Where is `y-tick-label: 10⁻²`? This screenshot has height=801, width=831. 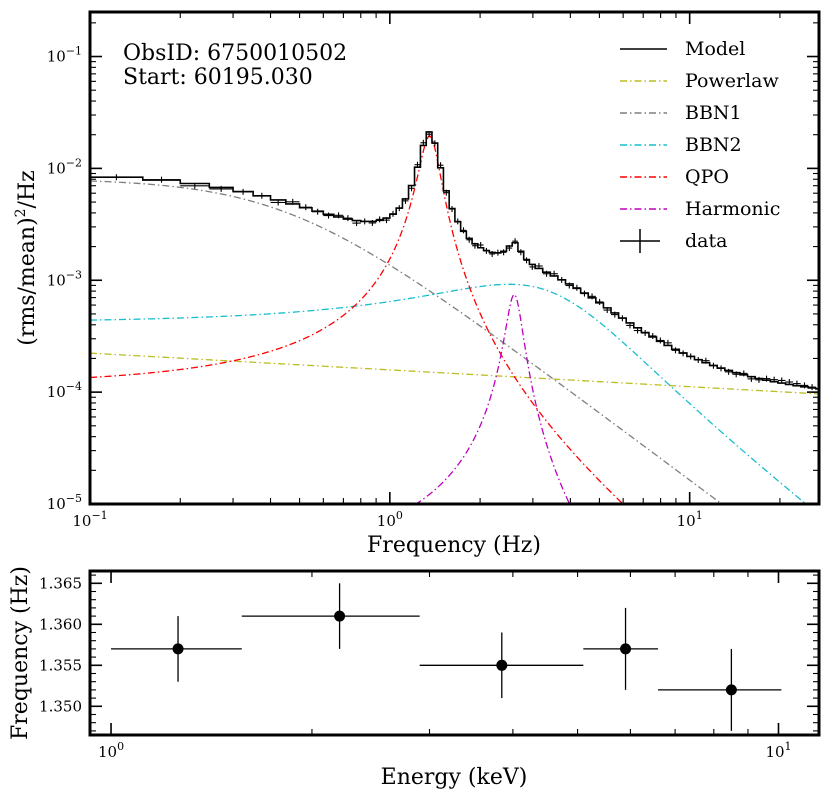 y-tick-label: 10⁻² is located at coordinates (64, 166).